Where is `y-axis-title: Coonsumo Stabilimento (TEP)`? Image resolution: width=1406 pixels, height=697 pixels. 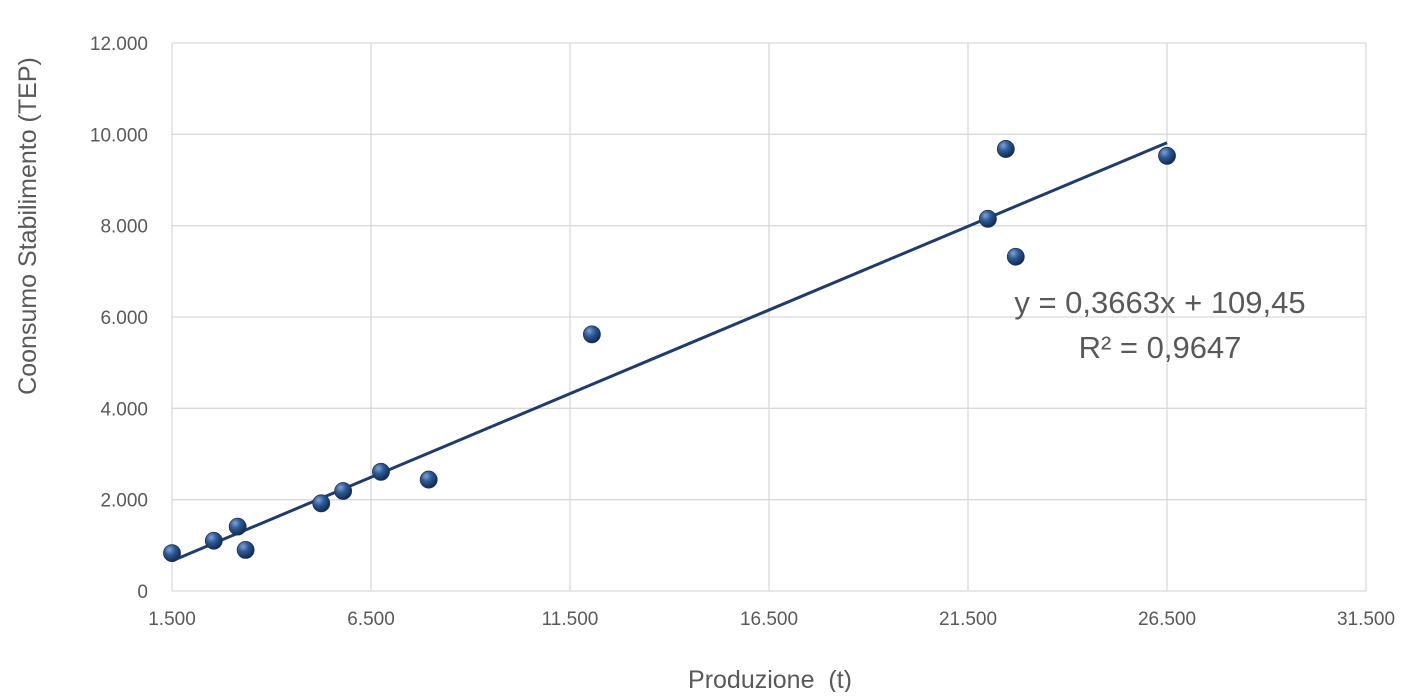
y-axis-title: Coonsumo Stabilimento (TEP) is located at coordinates (28, 226).